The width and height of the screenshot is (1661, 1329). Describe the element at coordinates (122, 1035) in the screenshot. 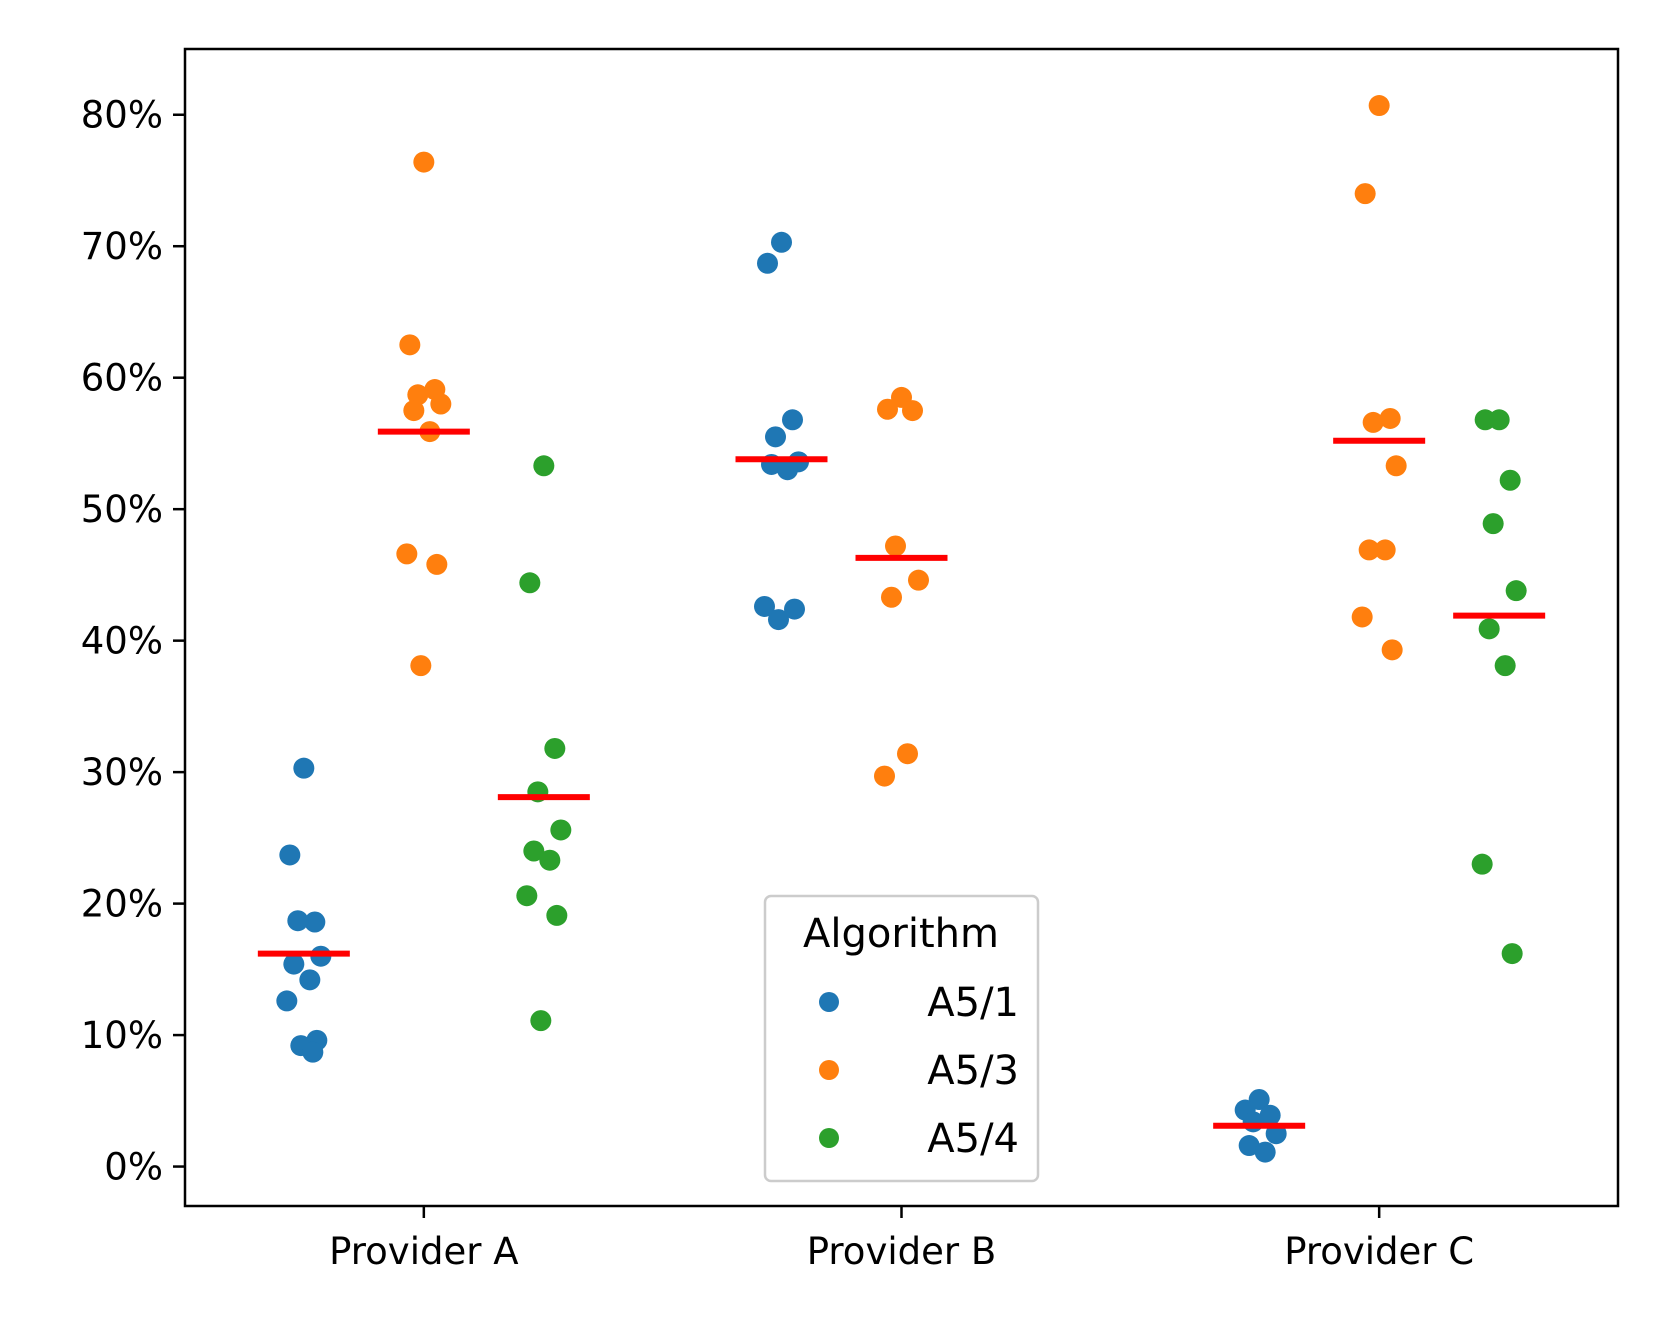

I see `y-tick-label: 10%` at that location.